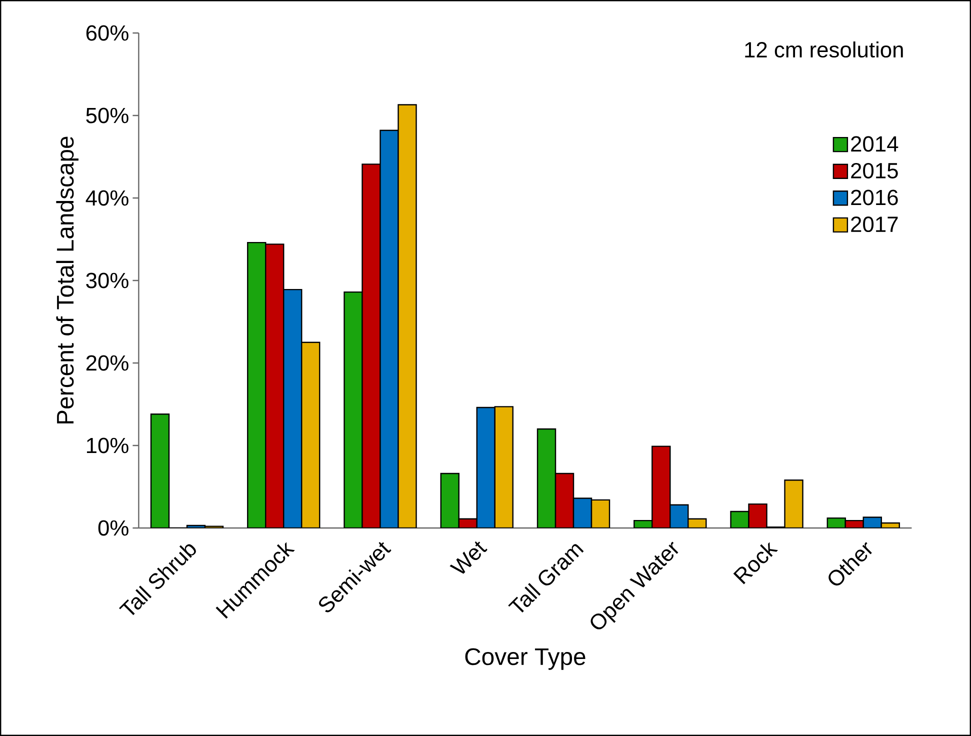 Image resolution: width=971 pixels, height=736 pixels. I want to click on y-axis-title: Percent of Total Landscape, so click(67, 280).